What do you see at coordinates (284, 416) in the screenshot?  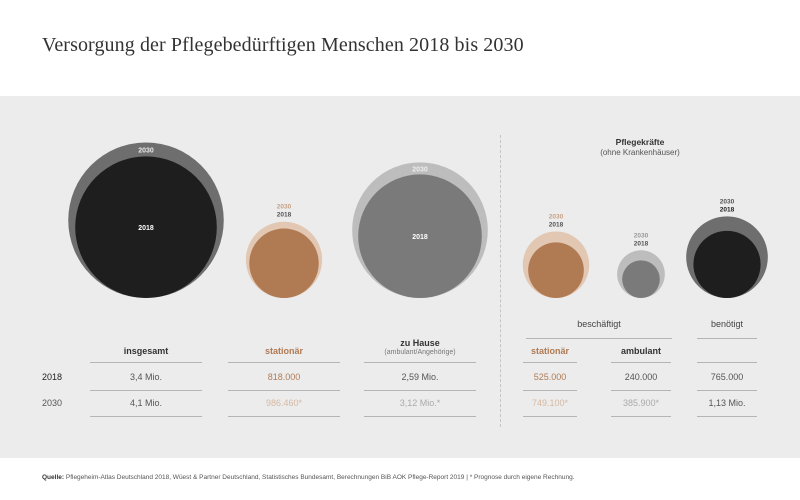 I see `column-rule-bottom-stationaer` at bounding box center [284, 416].